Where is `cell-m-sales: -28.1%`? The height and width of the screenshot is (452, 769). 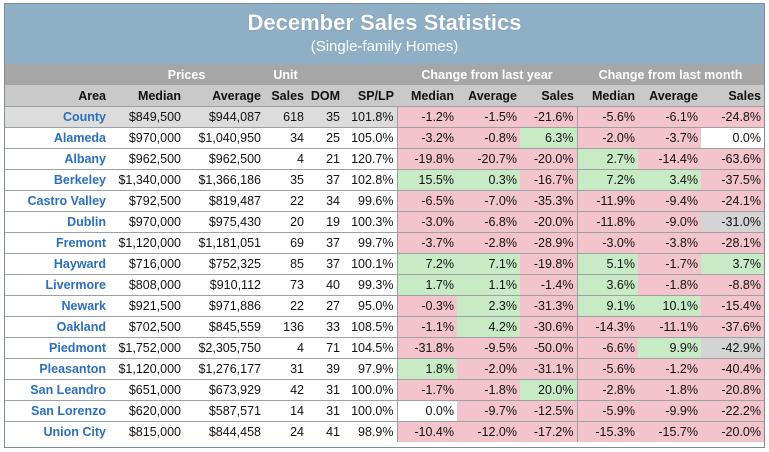
cell-m-sales: -28.1% is located at coordinates (732, 243).